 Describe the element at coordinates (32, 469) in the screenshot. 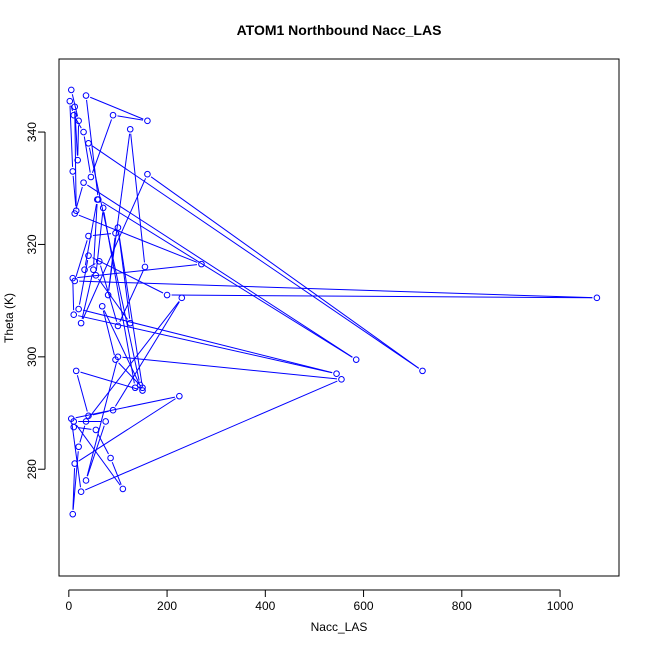

I see `y-tick-label: 280` at that location.